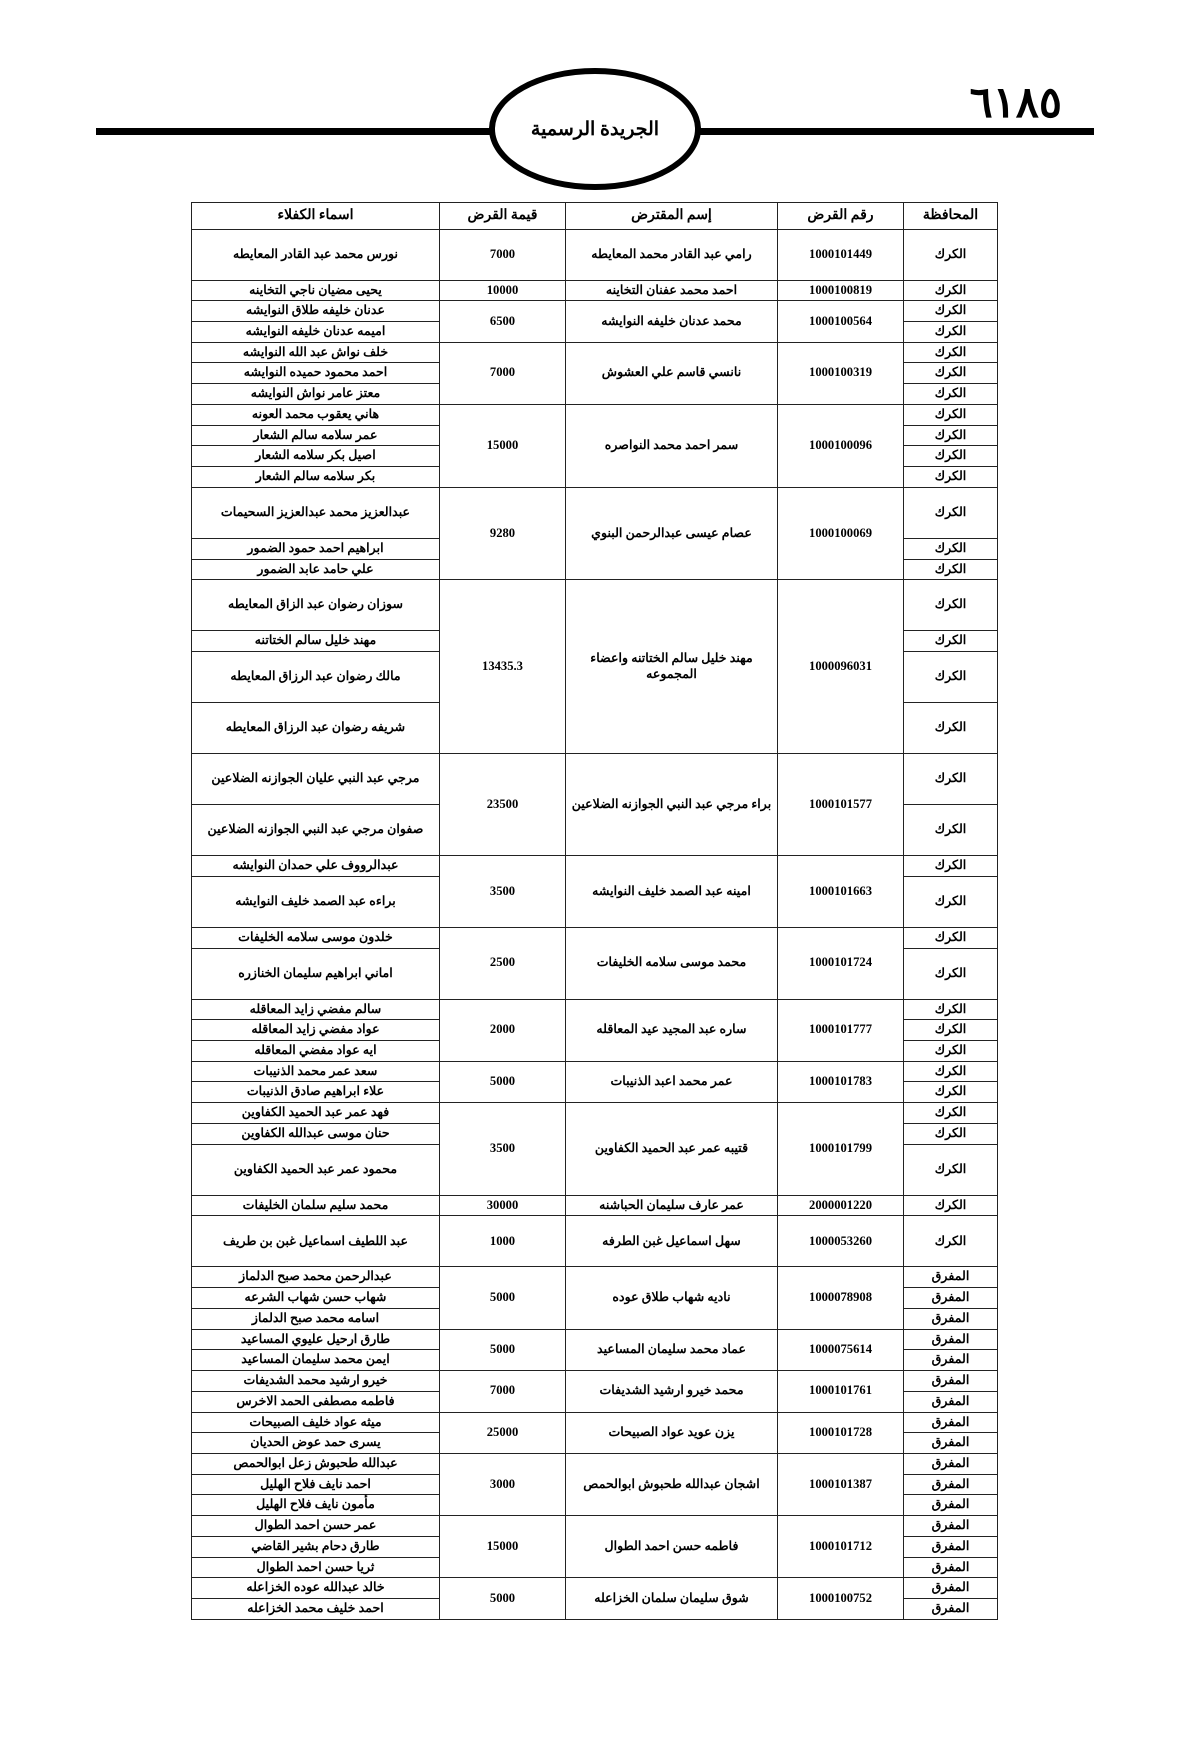  Describe the element at coordinates (594, 569) in the screenshot. I see `table-row: الكرك علي حامد عابد الضمور` at that location.